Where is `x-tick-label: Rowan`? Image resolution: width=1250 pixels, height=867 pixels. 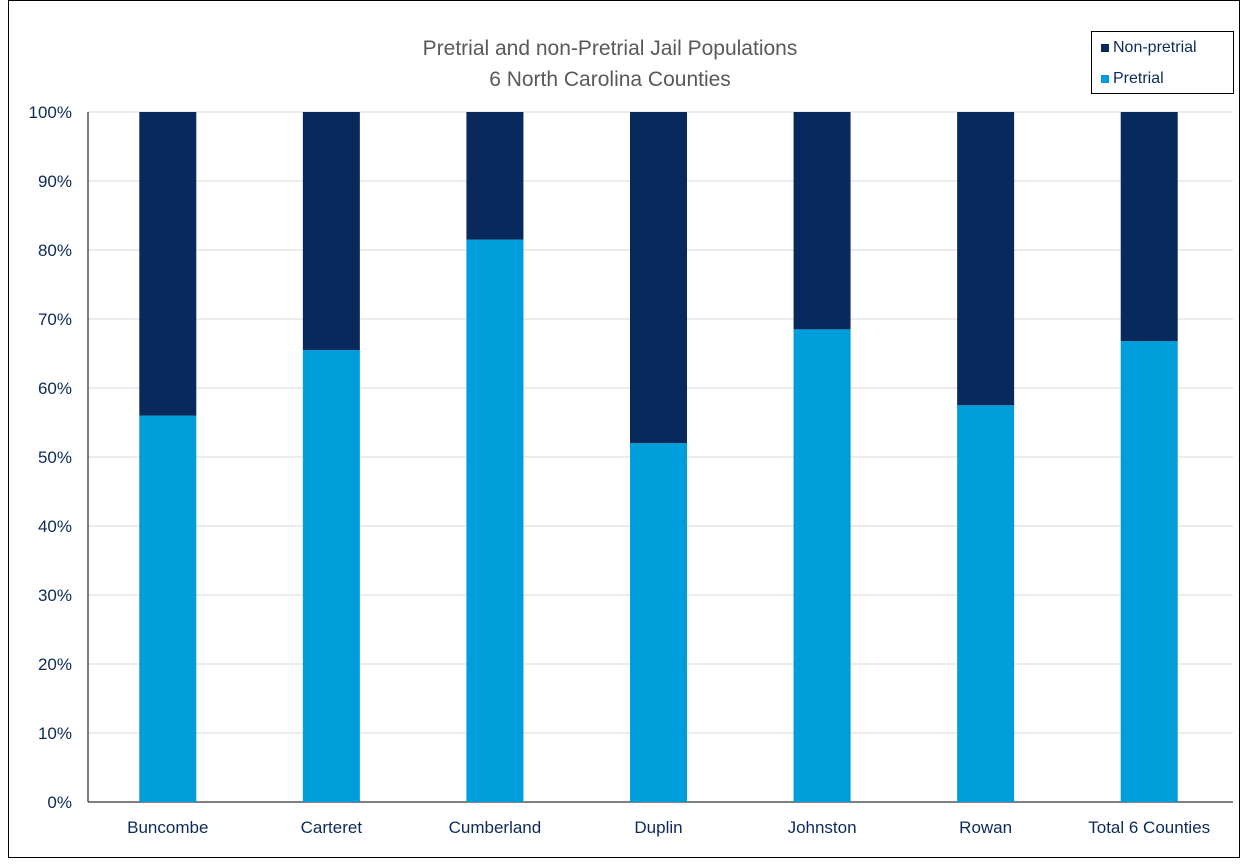 x-tick-label: Rowan is located at coordinates (985, 827).